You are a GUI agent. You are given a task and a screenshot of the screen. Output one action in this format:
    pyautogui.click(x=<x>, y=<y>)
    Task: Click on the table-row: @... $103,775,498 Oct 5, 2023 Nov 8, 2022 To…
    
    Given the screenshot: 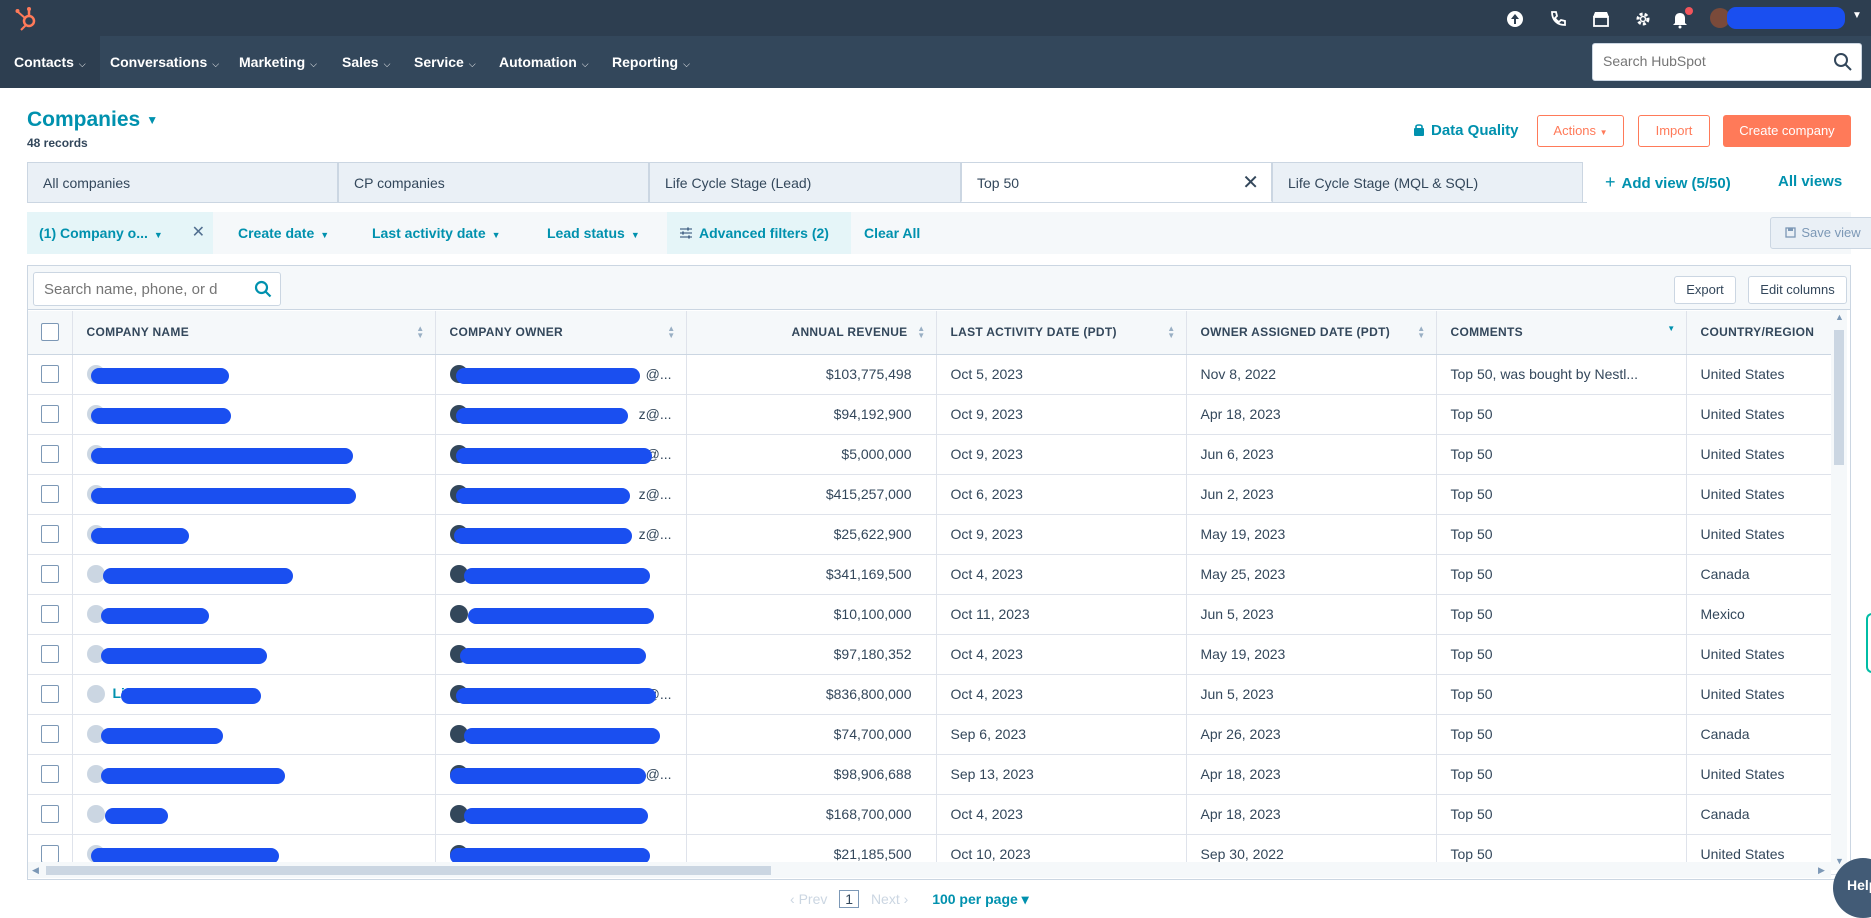 What is the action you would take?
    pyautogui.click(x=937, y=374)
    